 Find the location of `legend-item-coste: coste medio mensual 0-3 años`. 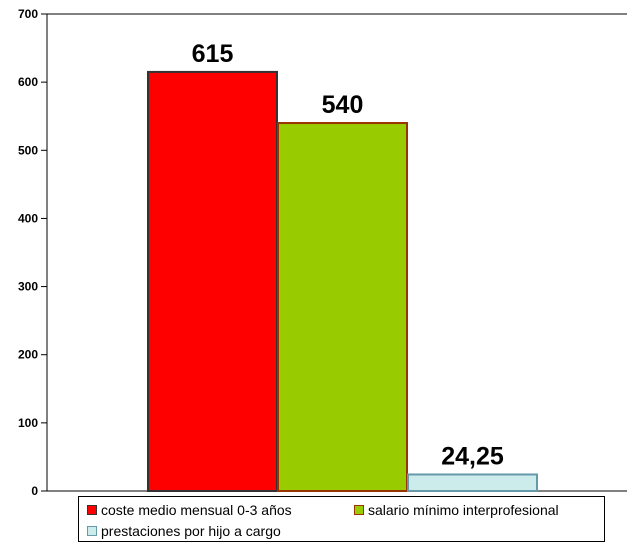

legend-item-coste: coste medio mensual 0-3 años is located at coordinates (189, 510).